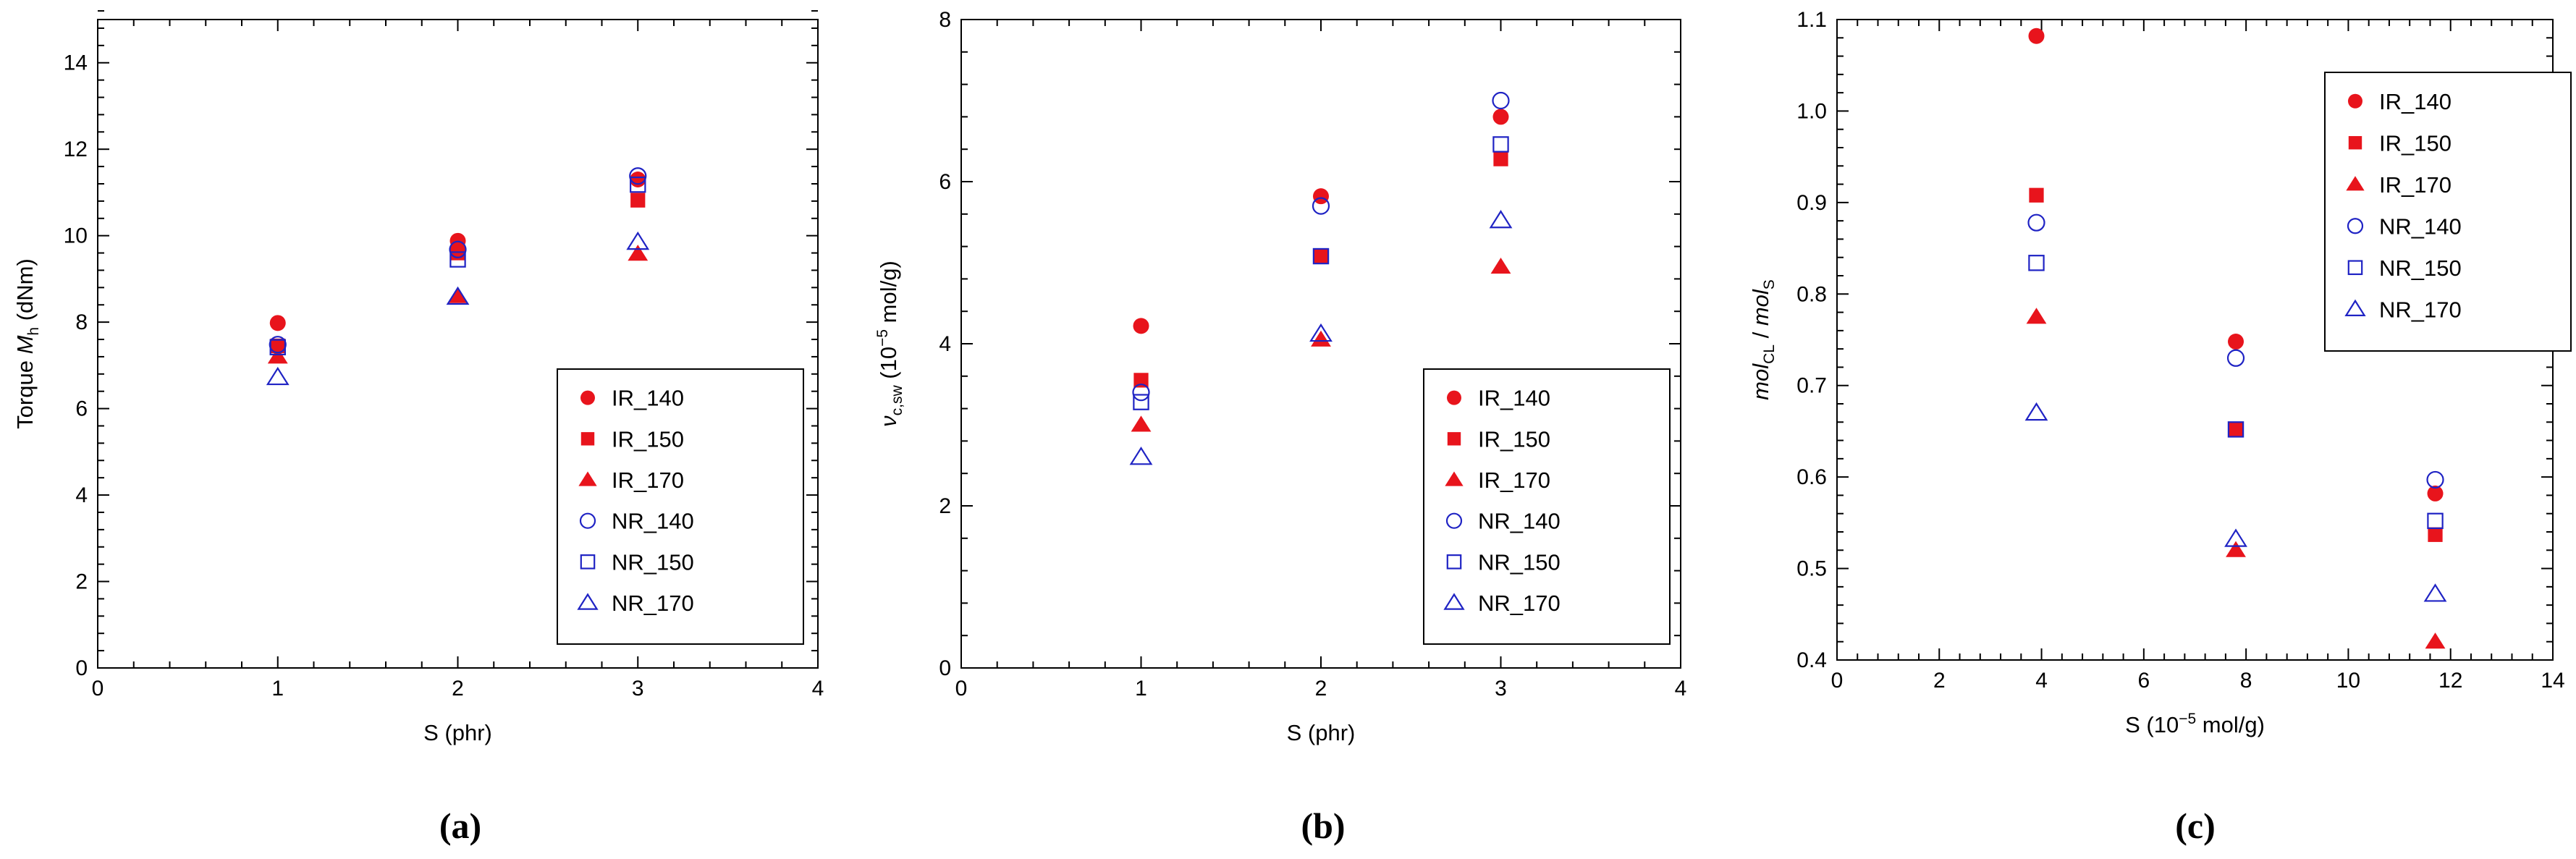 This screenshot has width=2576, height=859. What do you see at coordinates (1811, 294) in the screenshot?
I see `y-tick-label: 0.8` at bounding box center [1811, 294].